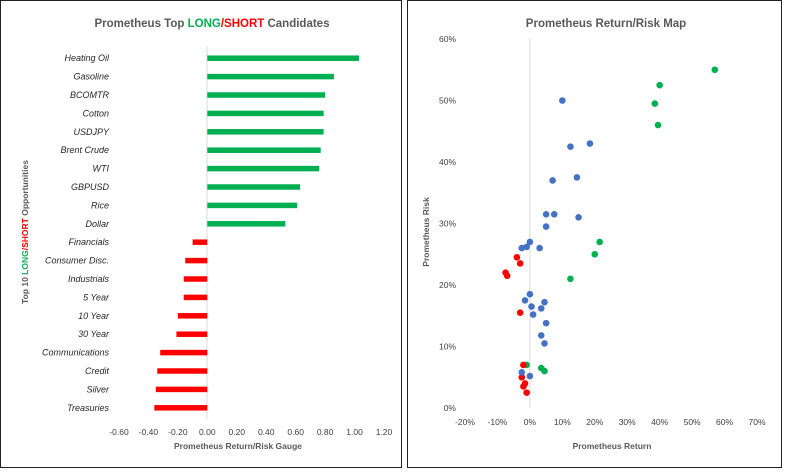  What do you see at coordinates (254, 187) in the screenshot?
I see `bar-gbpusd` at bounding box center [254, 187].